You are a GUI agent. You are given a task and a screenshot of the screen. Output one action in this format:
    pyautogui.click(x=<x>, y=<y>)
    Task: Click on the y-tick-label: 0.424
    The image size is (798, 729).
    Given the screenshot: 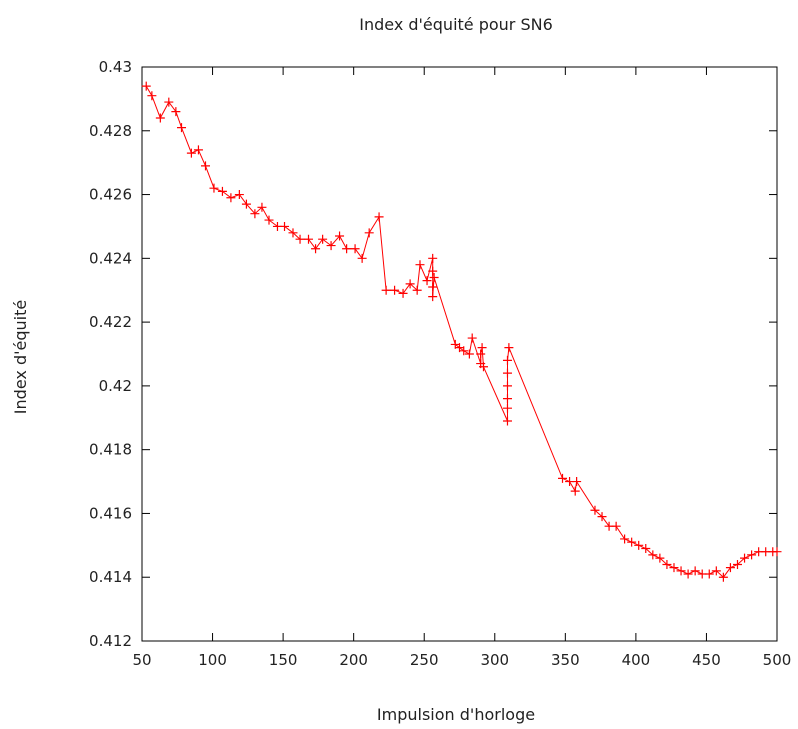 What is the action you would take?
    pyautogui.click(x=110, y=258)
    